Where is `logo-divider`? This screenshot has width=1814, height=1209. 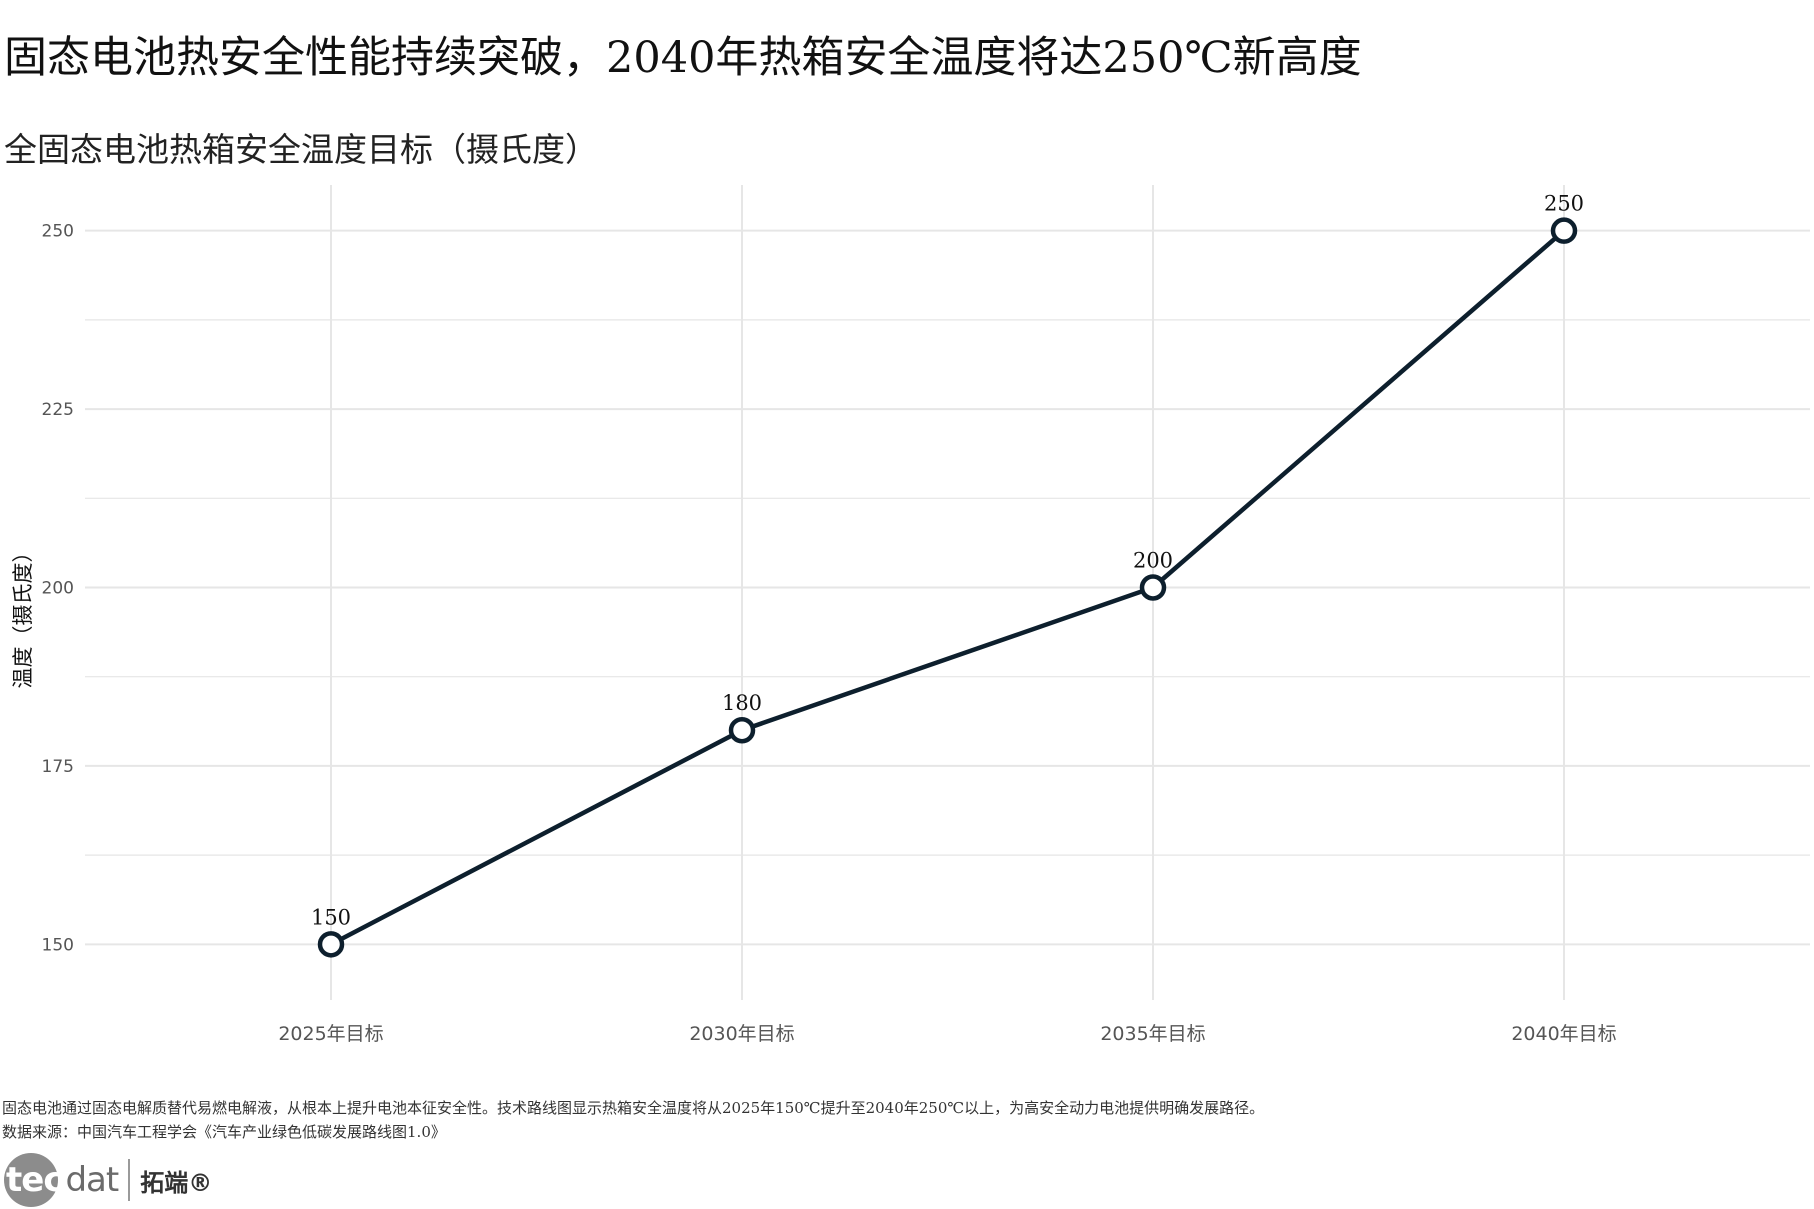 logo-divider is located at coordinates (129, 1180).